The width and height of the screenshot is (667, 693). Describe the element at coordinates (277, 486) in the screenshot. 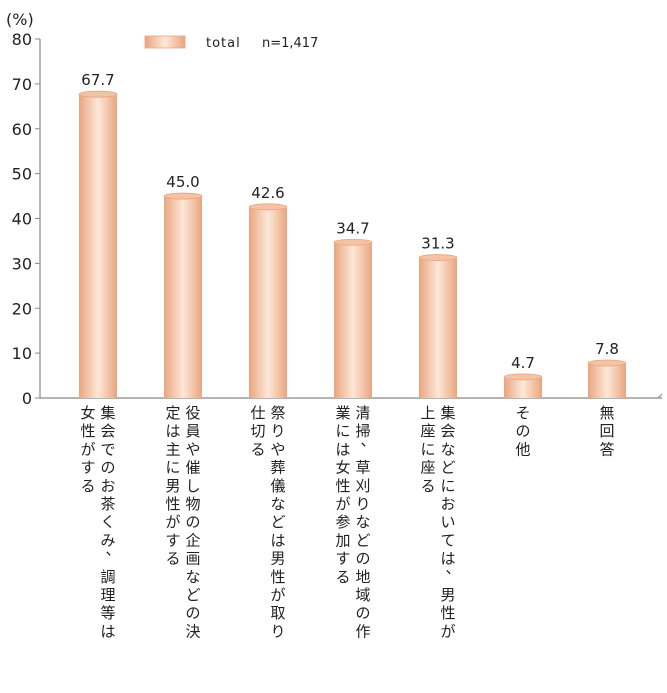

I see `category-char: 儀` at that location.